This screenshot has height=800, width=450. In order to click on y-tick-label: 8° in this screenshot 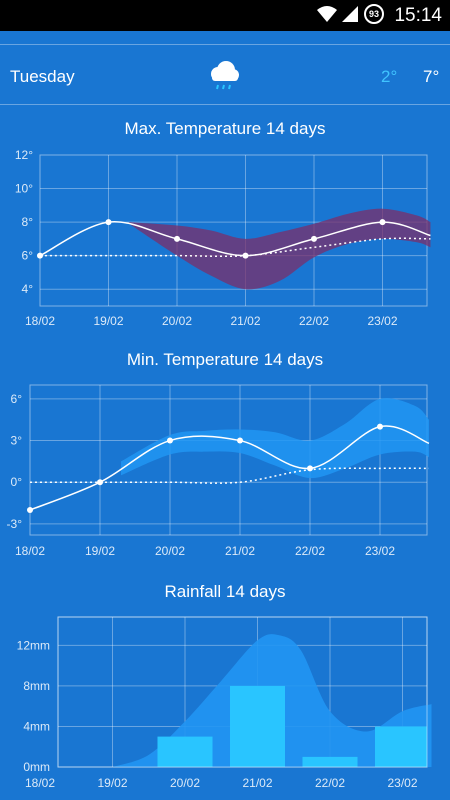, I will do `click(28, 222)`.